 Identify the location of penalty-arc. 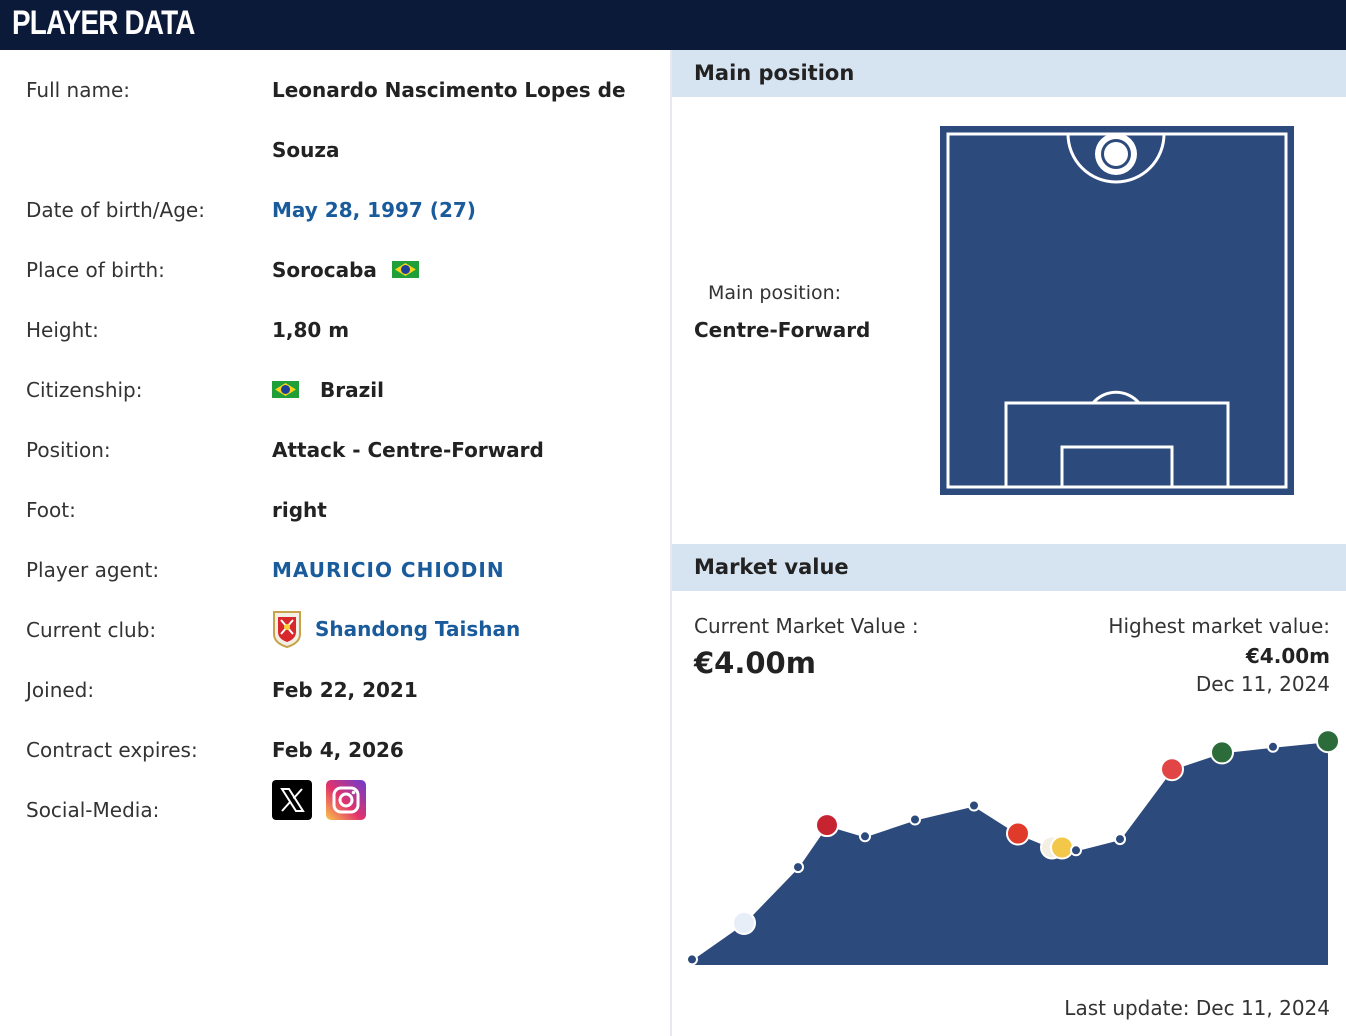
(1116, 397).